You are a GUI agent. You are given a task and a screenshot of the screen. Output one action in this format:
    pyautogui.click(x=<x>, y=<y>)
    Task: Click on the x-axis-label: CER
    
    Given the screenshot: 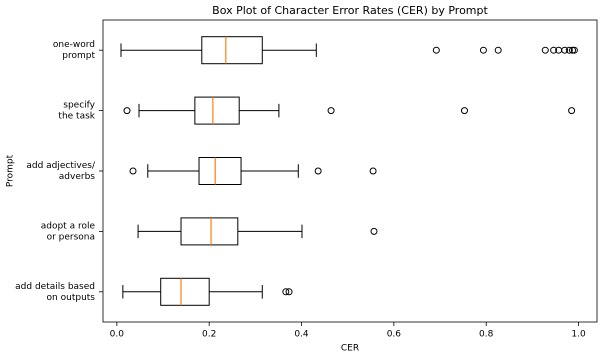 What is the action you would take?
    pyautogui.click(x=350, y=349)
    